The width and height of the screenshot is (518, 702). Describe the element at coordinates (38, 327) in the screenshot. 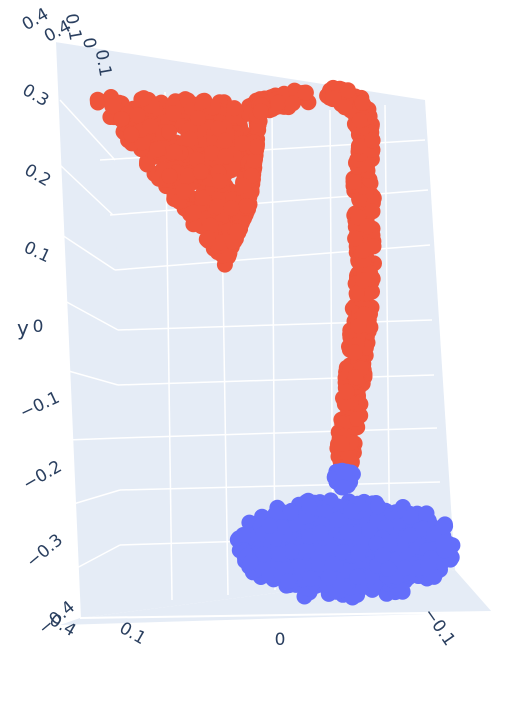

I see `y-tick-label: 0` at that location.